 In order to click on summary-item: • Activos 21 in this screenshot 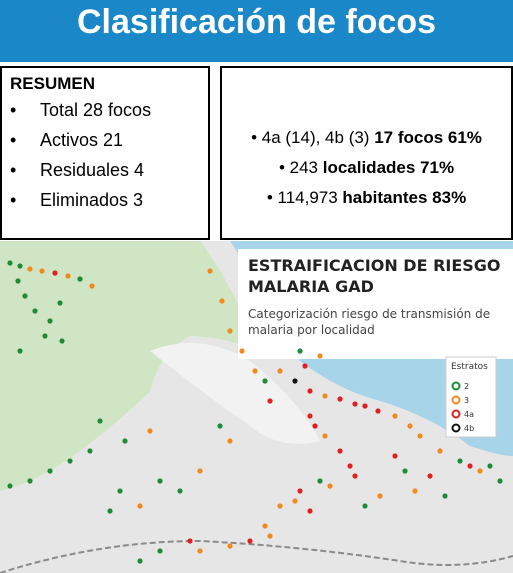, I will do `click(105, 141)`.